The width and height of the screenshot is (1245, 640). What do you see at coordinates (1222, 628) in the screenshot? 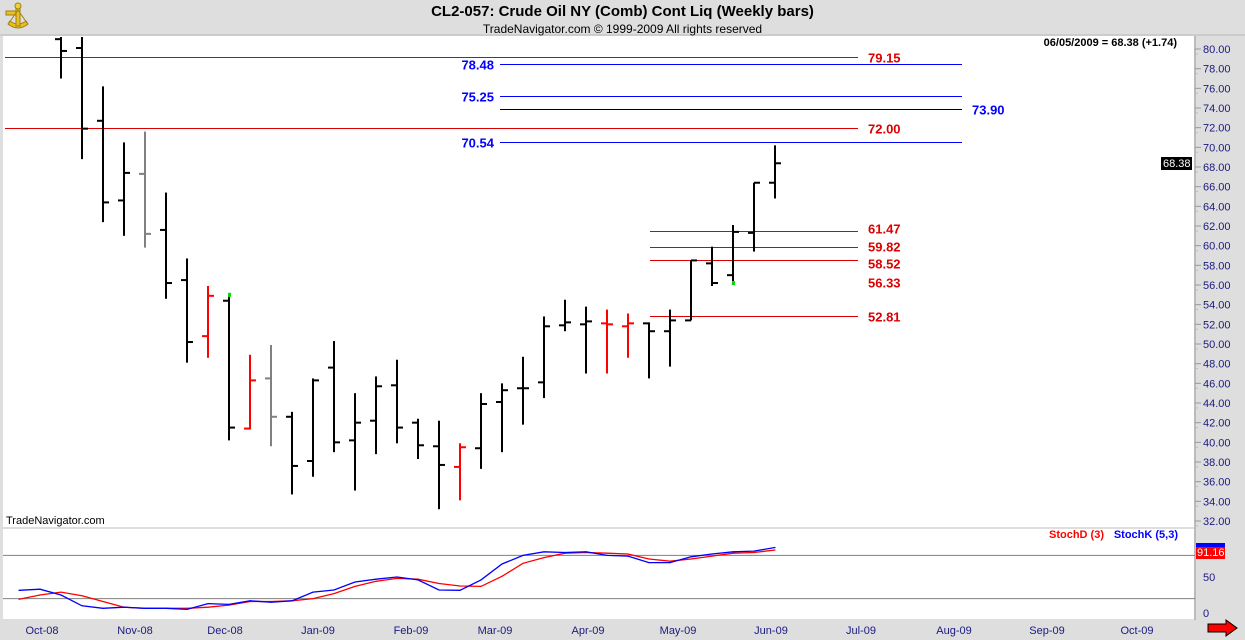
I see `right-arrow-icon` at bounding box center [1222, 628].